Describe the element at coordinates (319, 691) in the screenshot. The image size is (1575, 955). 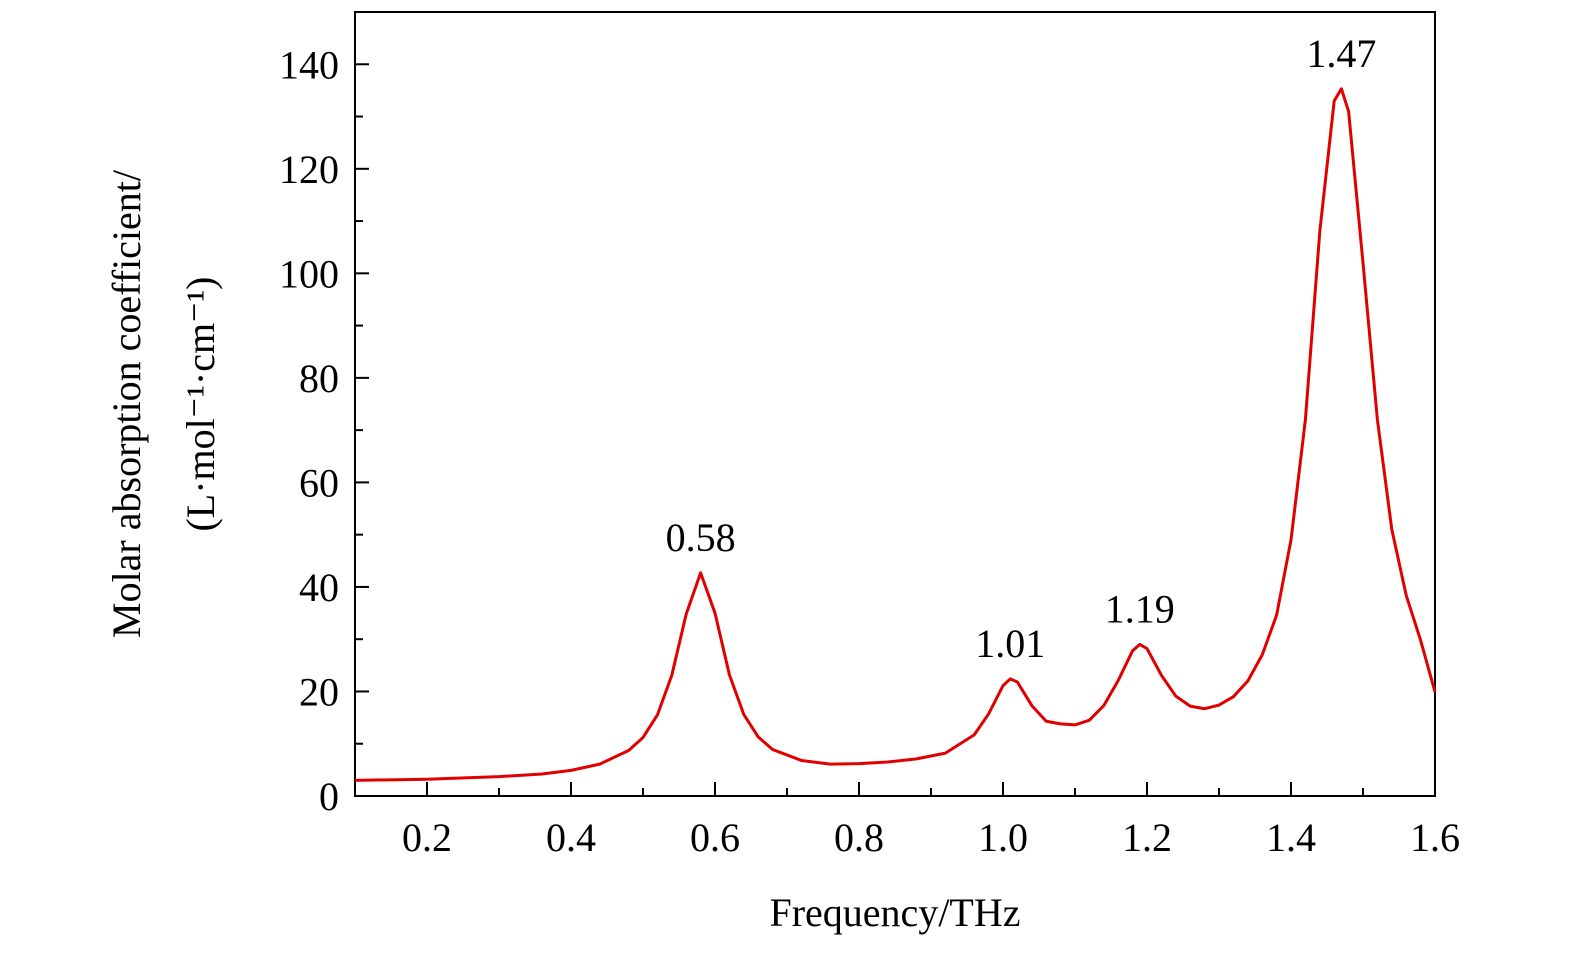
I see `y-tick-label: 20` at that location.